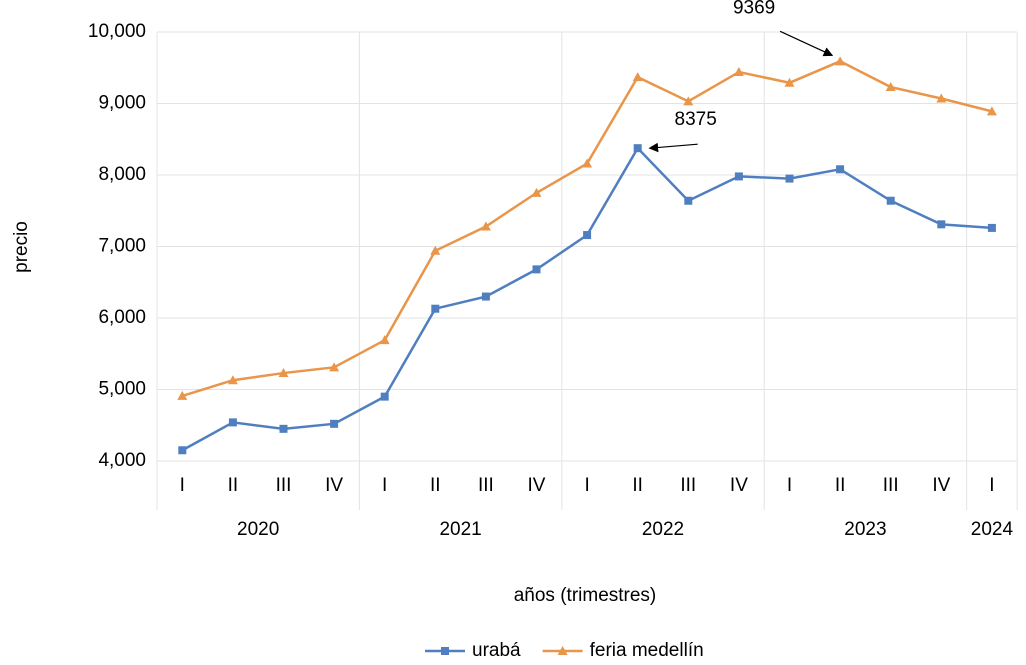 This screenshot has height=665, width=1026. Describe the element at coordinates (122, 174) in the screenshot. I see `y-tick-label: 8,000` at that location.